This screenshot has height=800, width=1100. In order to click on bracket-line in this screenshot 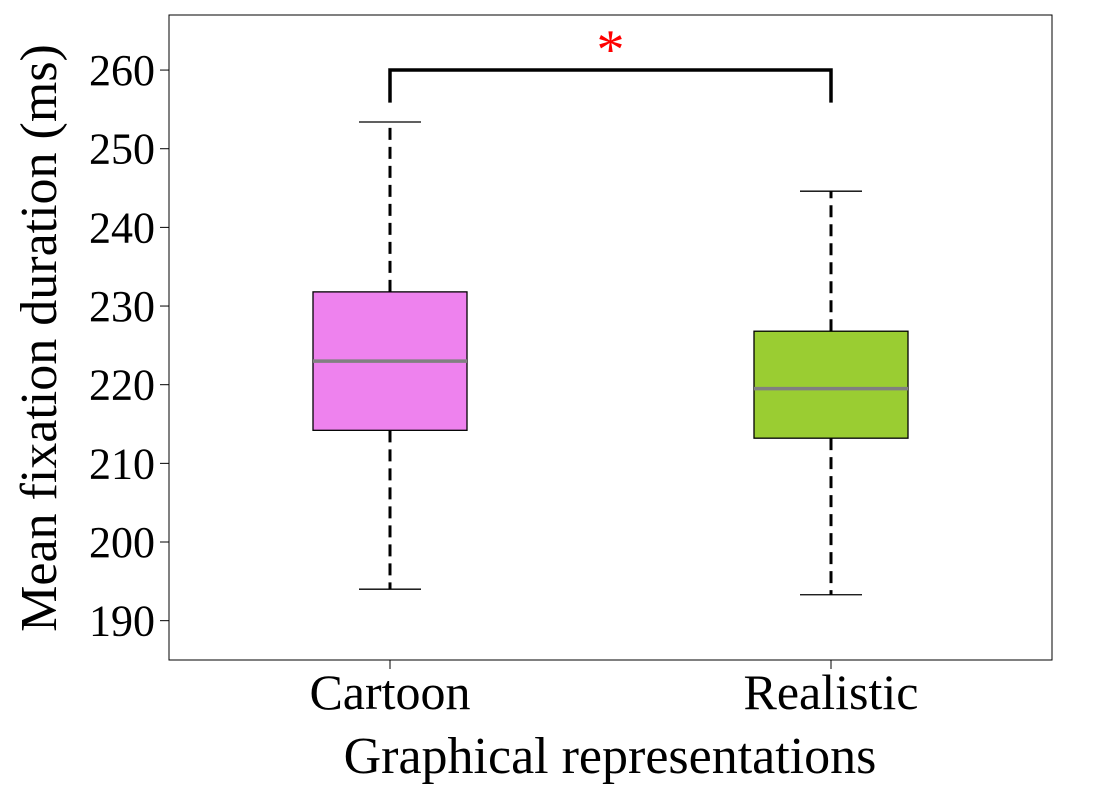, I will do `click(610, 85)`.